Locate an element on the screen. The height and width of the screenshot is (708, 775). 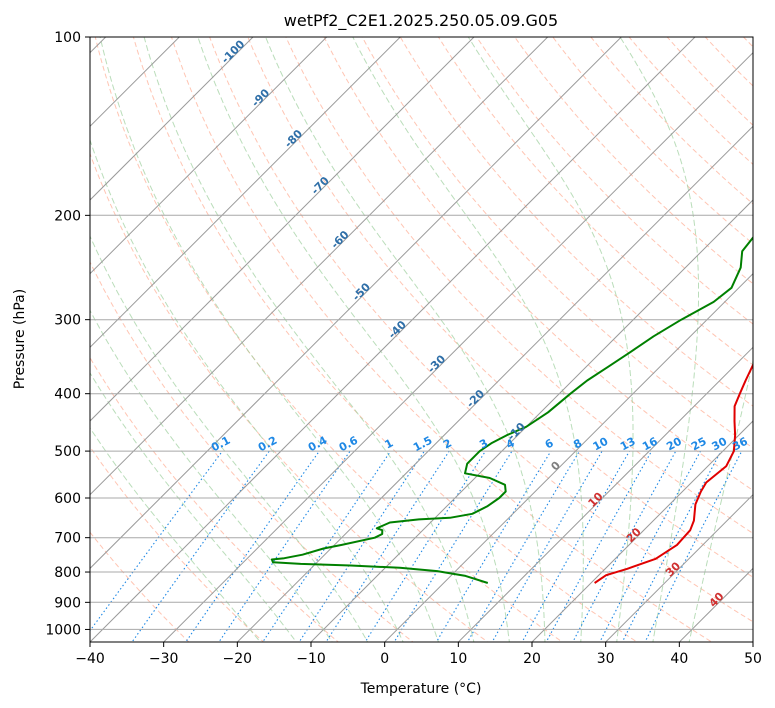
x-tick-label: 50 is located at coordinates (753, 659).